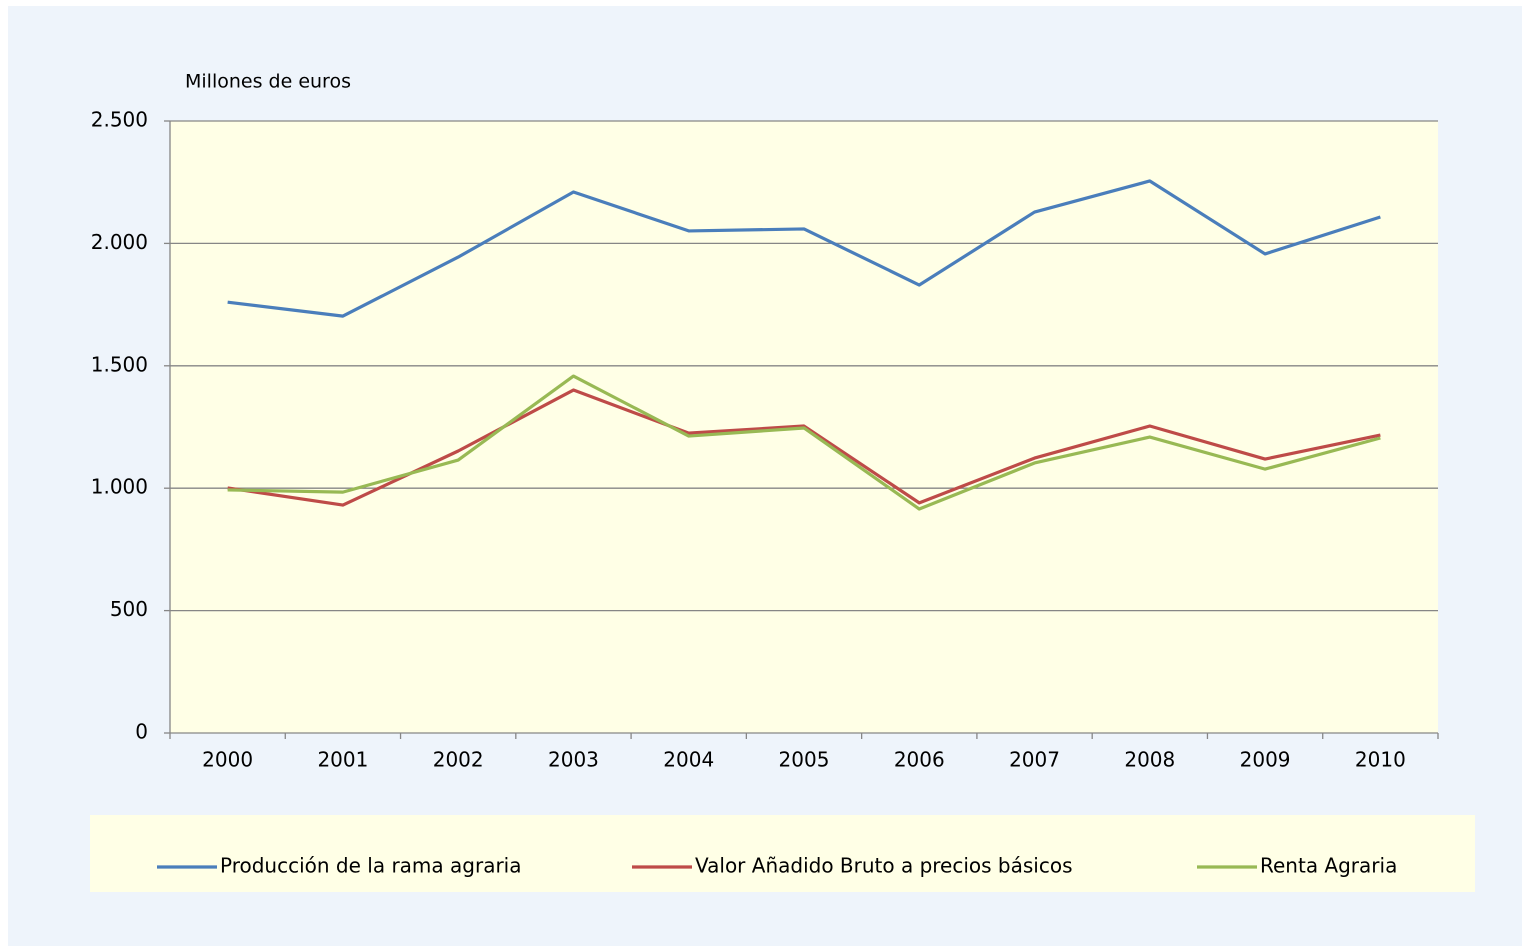  Describe the element at coordinates (119, 487) in the screenshot. I see `y-tick-label: 1.000` at that location.